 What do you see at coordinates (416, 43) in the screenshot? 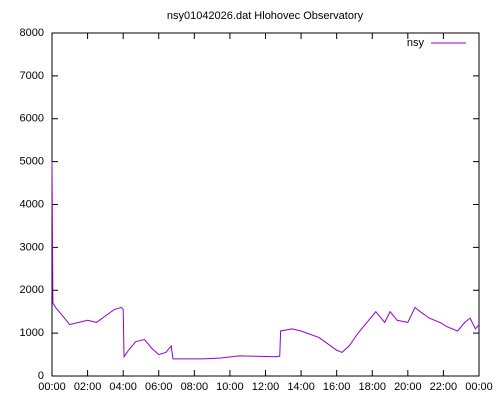
I see `legend-label: nsy` at bounding box center [416, 43].